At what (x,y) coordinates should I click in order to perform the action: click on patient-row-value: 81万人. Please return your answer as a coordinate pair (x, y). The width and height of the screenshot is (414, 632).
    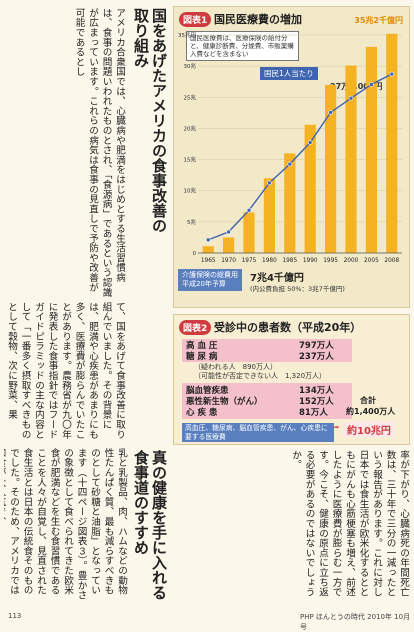
    Looking at the image, I should click on (313, 413).